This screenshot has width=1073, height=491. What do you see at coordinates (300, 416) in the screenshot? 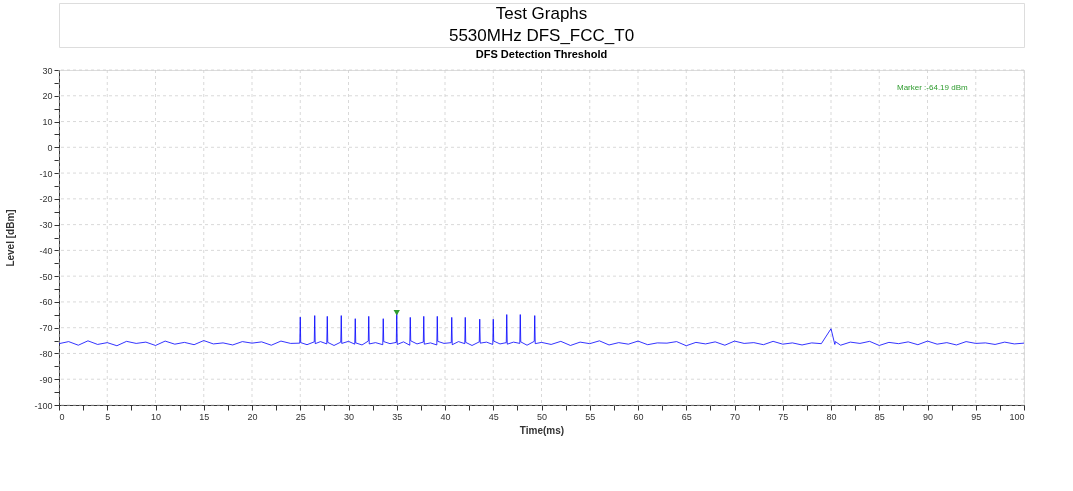
I see `x-tick-label: 25` at bounding box center [300, 416].